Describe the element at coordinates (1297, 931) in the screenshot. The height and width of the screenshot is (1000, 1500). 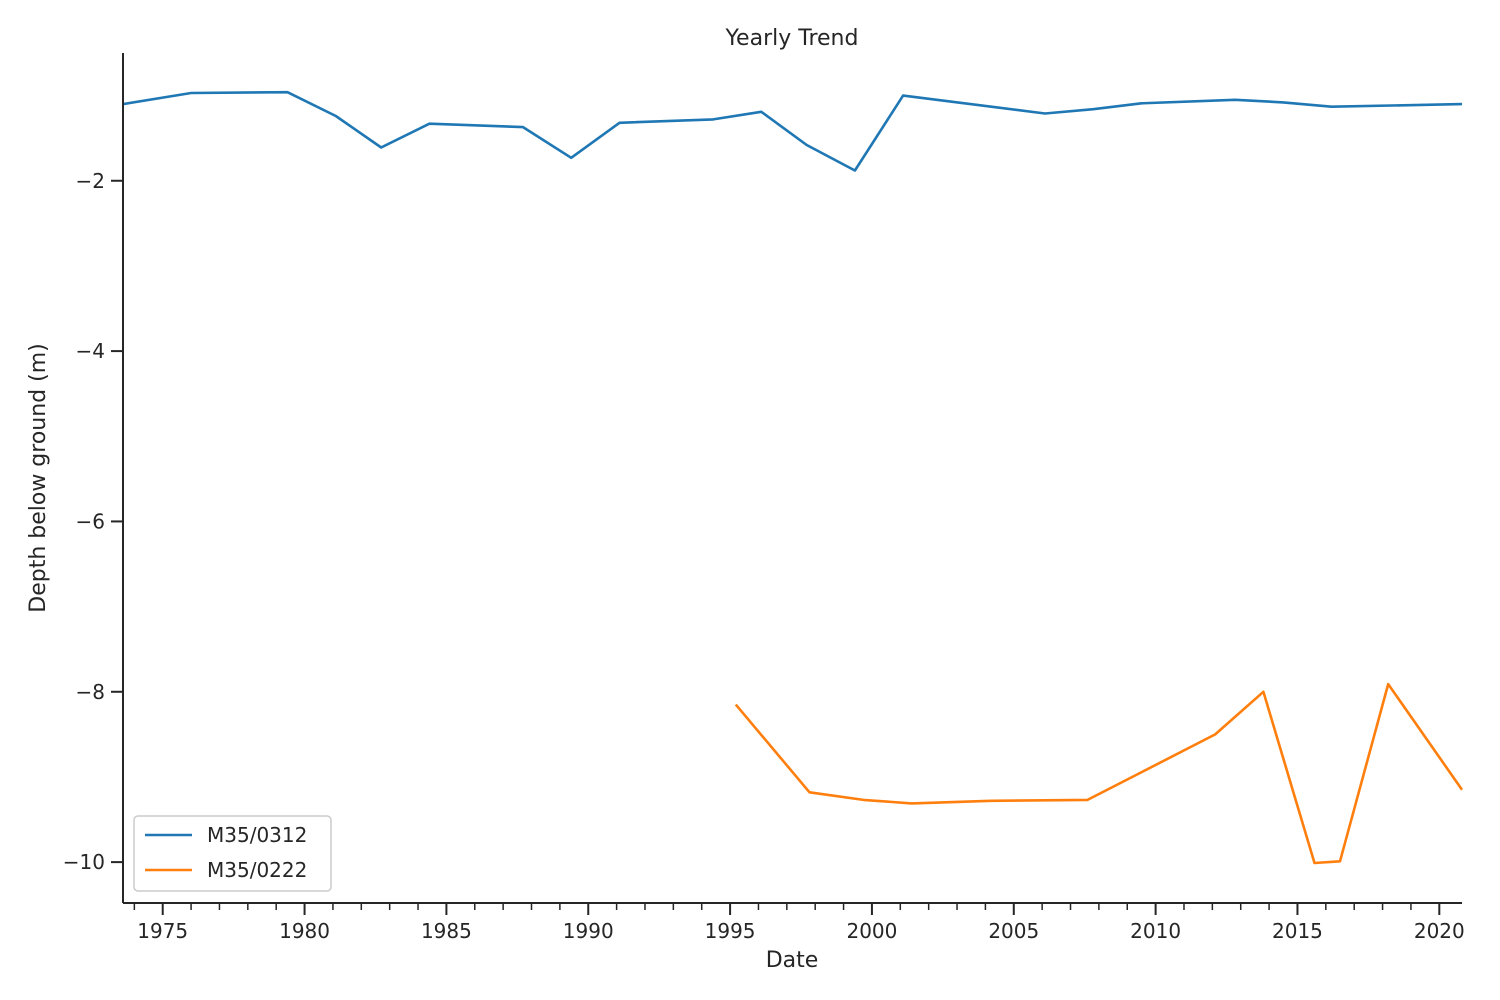
I see `x-tick-label: 2015` at that location.